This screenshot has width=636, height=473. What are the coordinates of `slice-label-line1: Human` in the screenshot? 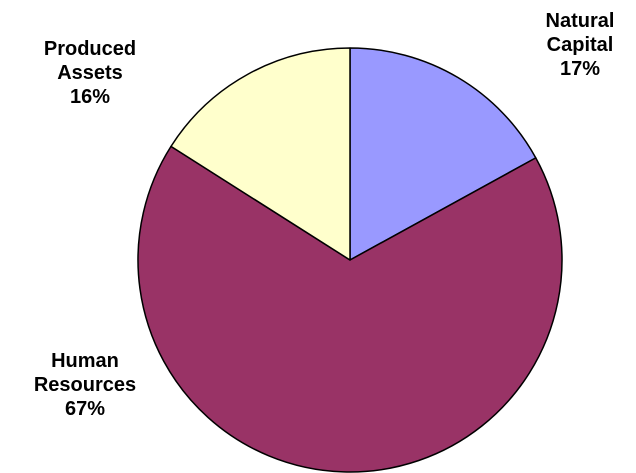 It's located at (85, 361).